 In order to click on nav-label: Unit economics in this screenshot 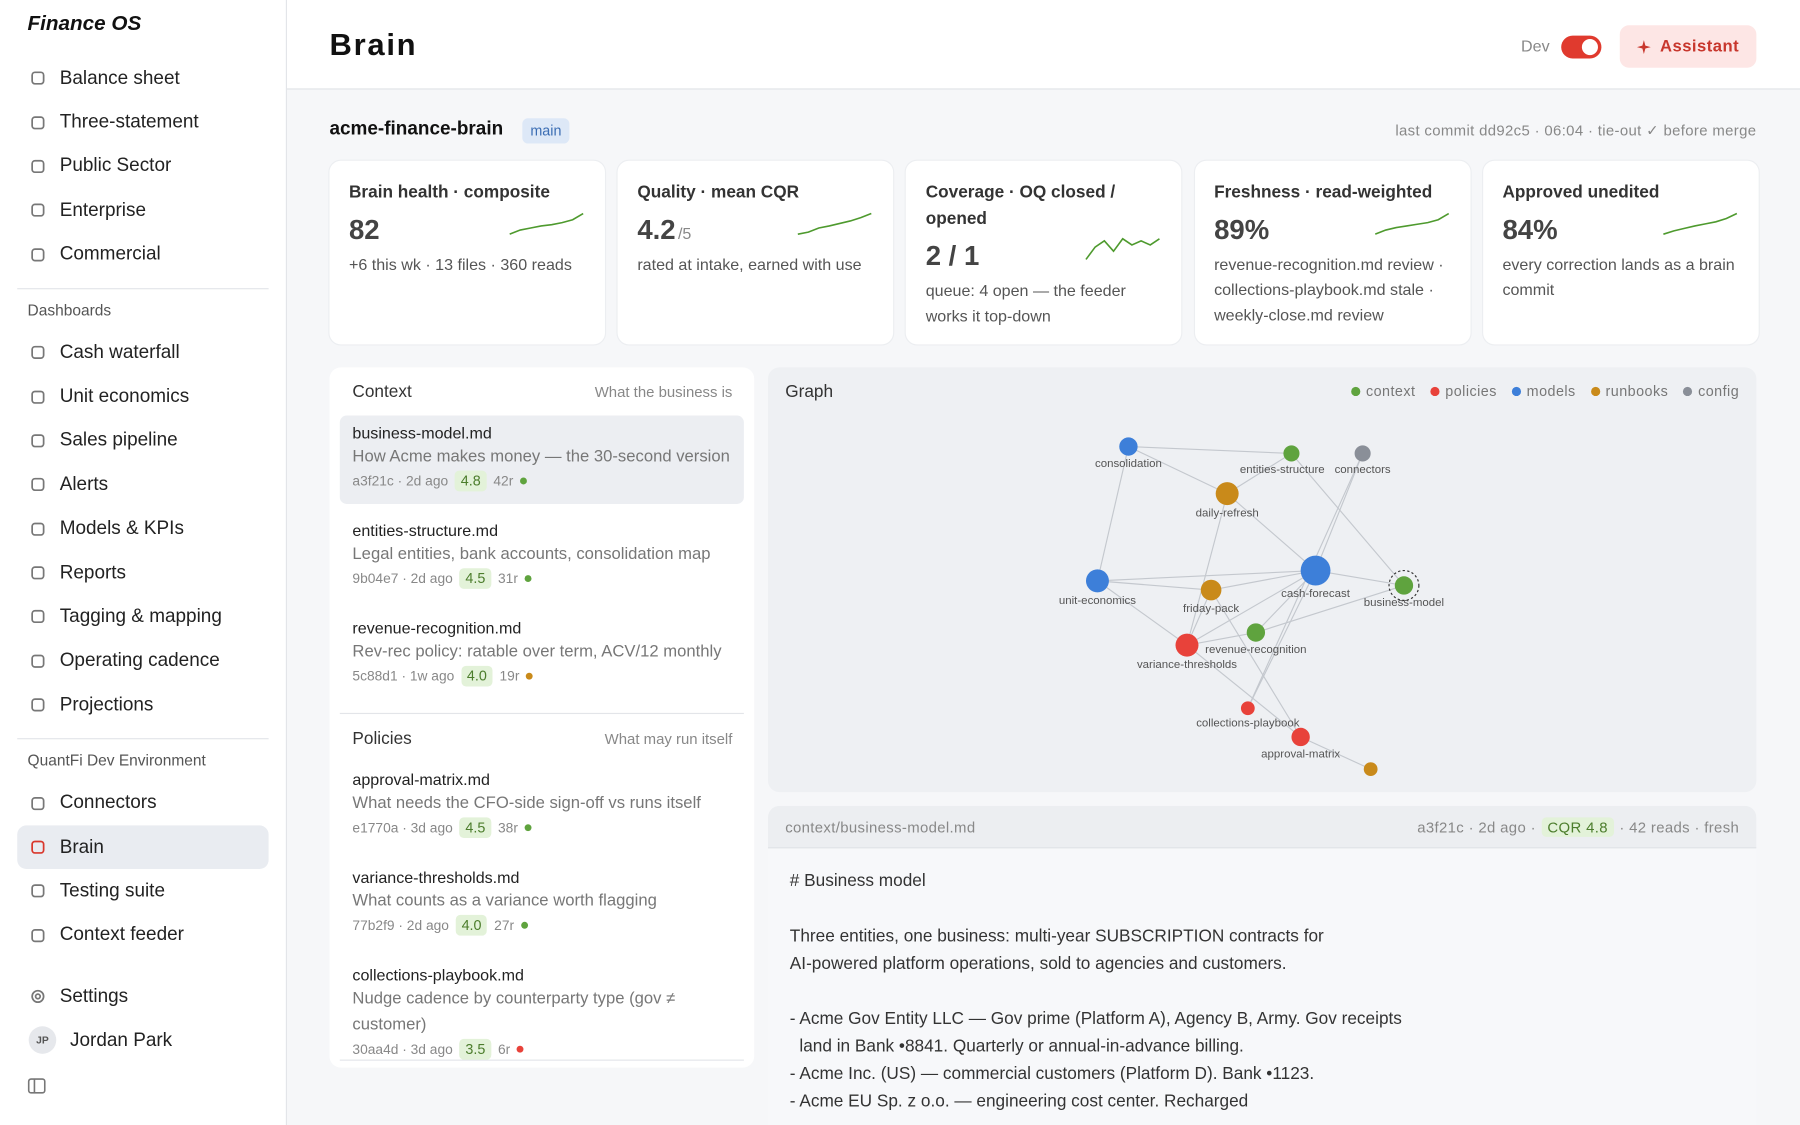, I will do `click(124, 396)`.